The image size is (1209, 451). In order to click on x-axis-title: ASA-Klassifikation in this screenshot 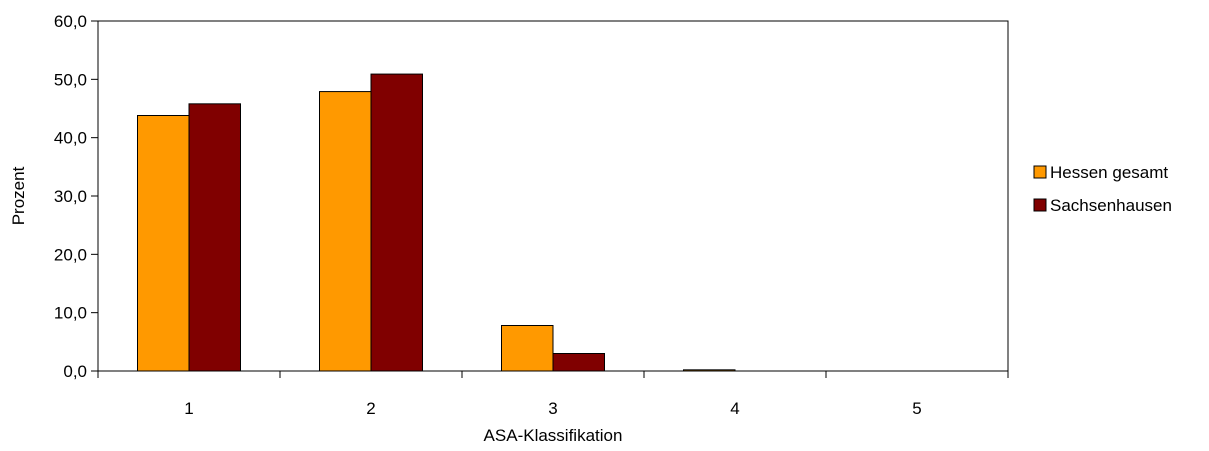, I will do `click(553, 435)`.